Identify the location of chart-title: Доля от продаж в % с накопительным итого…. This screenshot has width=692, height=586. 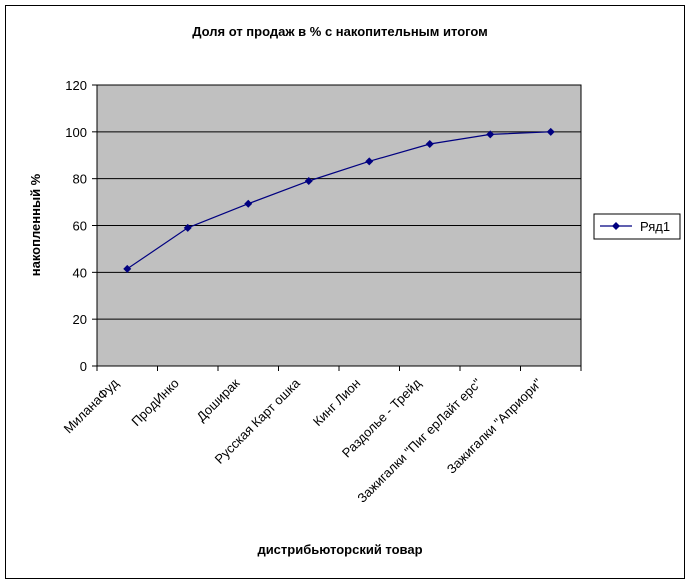
(340, 31).